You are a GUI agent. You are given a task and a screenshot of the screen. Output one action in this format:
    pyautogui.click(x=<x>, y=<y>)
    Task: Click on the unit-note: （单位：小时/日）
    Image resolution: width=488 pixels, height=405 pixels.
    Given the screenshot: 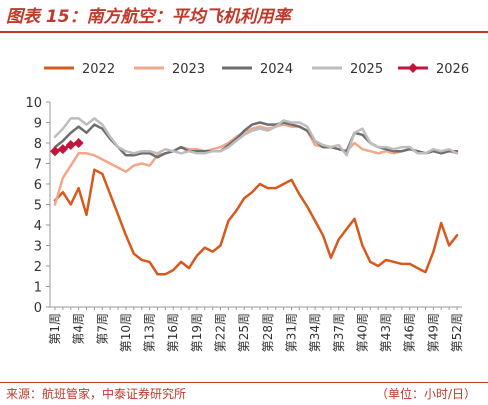 What is the action you would take?
    pyautogui.click(x=425, y=394)
    